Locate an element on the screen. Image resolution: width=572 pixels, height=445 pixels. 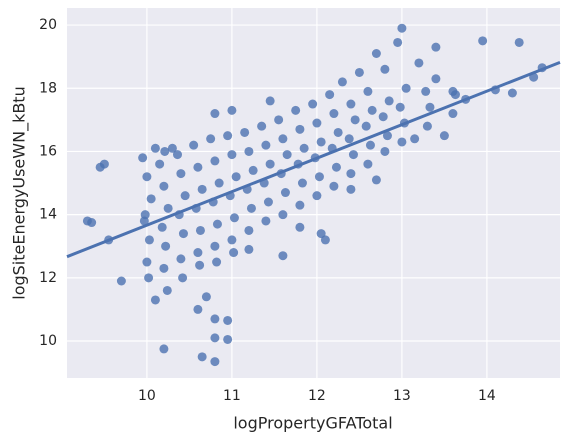
x-tick-label: 12 is located at coordinates (317, 396).